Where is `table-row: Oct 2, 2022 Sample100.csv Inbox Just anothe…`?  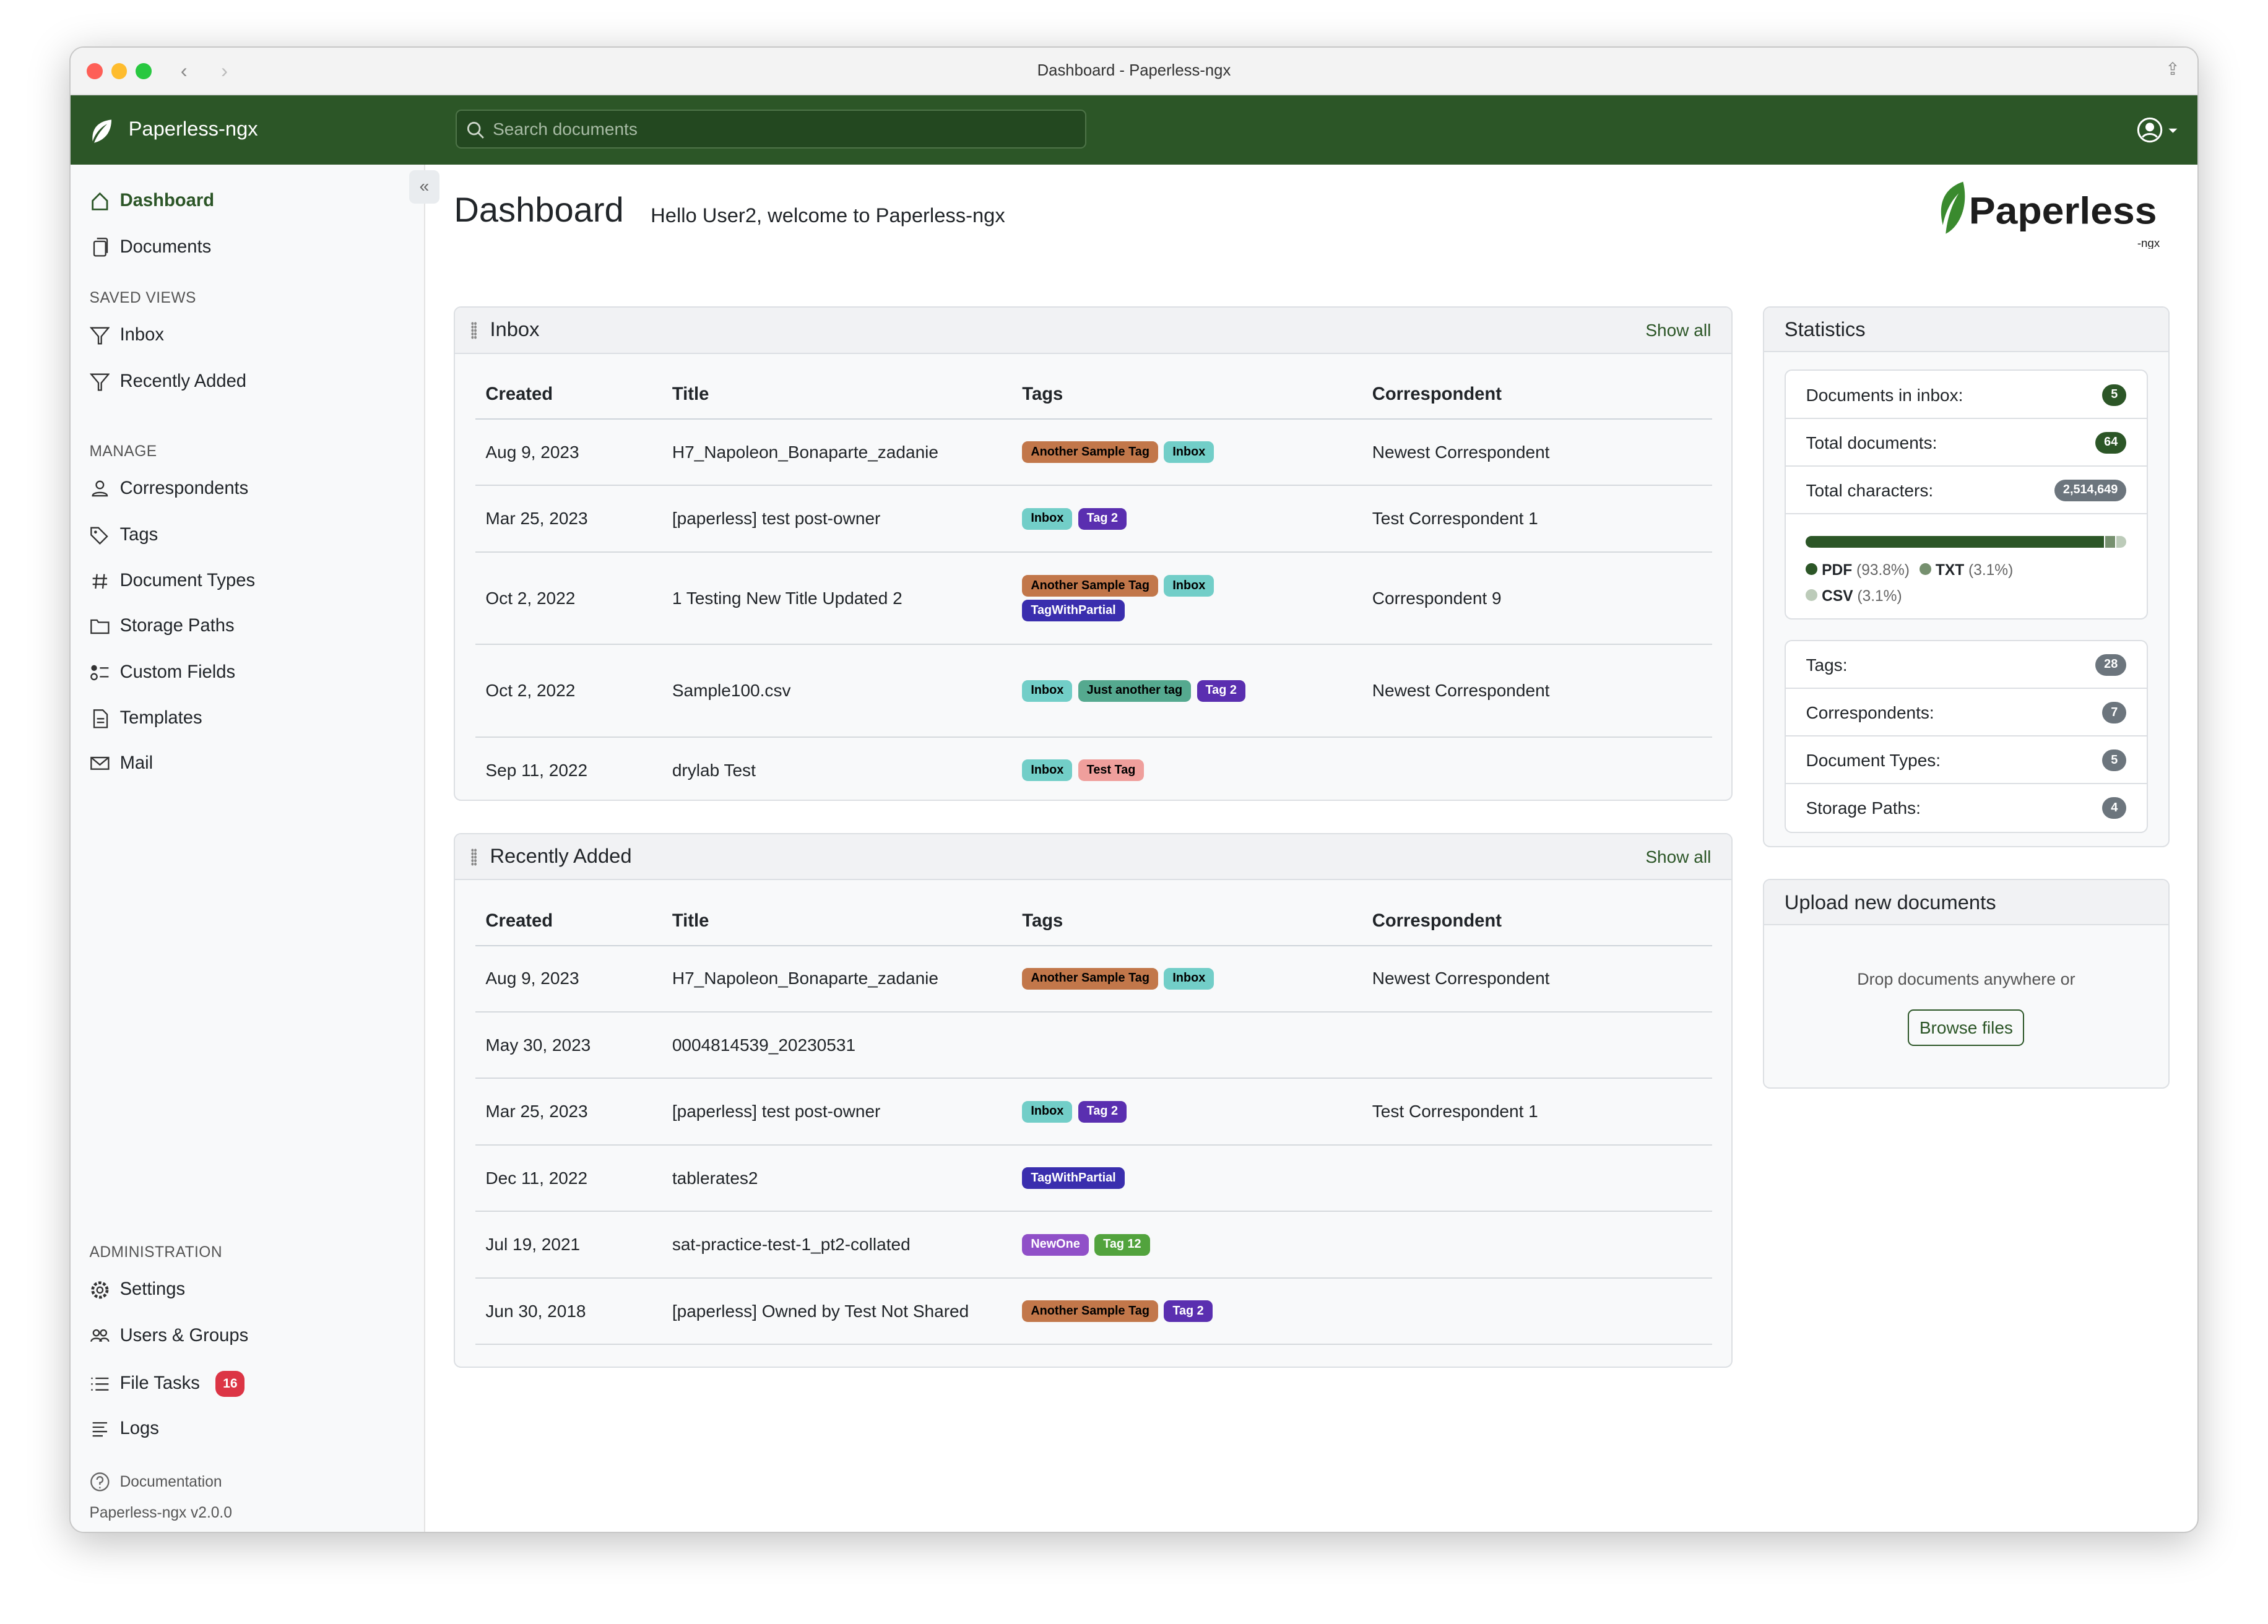
table-row: Oct 2, 2022 Sample100.csv Inbox Just anothe… is located at coordinates (1093, 691).